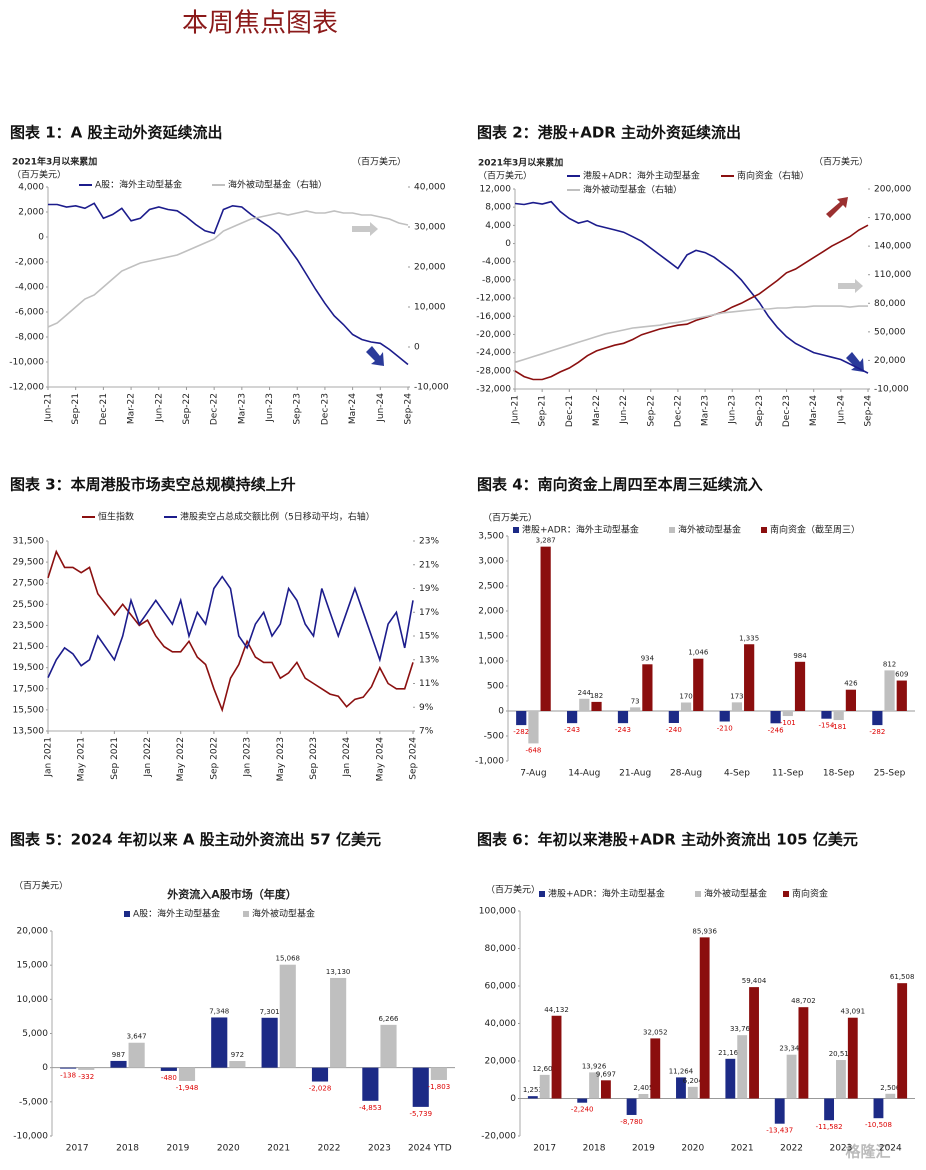 The image size is (926, 1170). I want to click on y-tick-label: 15,000, so click(33, 966).